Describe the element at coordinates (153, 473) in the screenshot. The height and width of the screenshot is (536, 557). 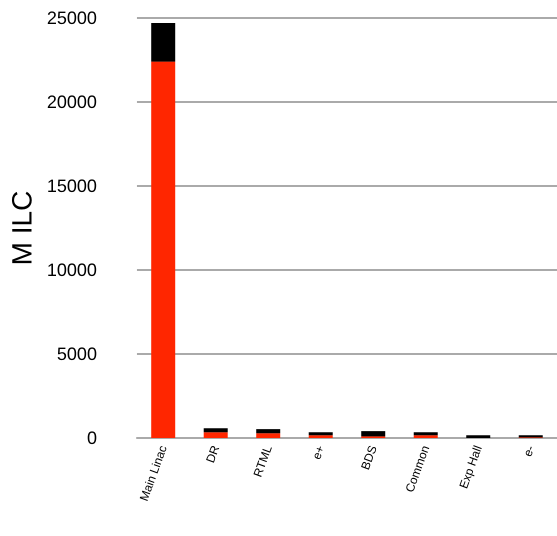
I see `x-tick-label: Main Linac` at that location.